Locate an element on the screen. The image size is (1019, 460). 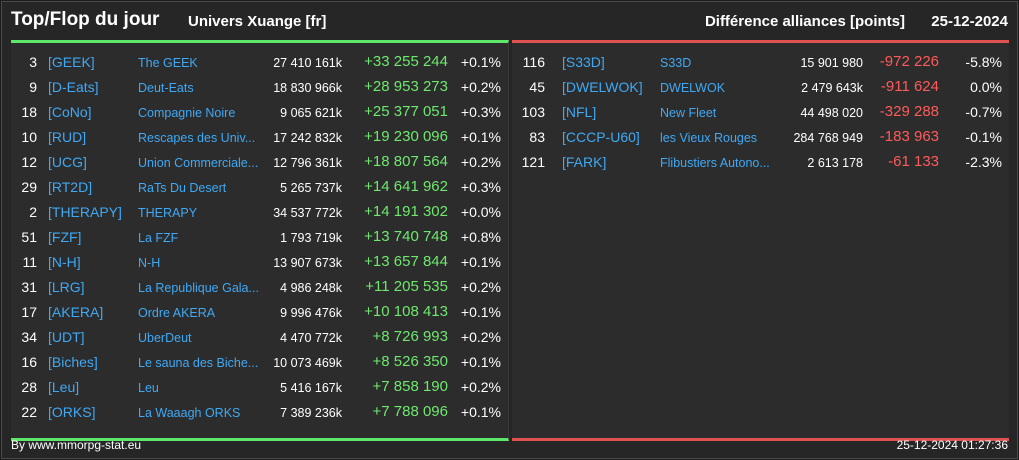
alliance-tag-link: [RUD] is located at coordinates (67, 137).